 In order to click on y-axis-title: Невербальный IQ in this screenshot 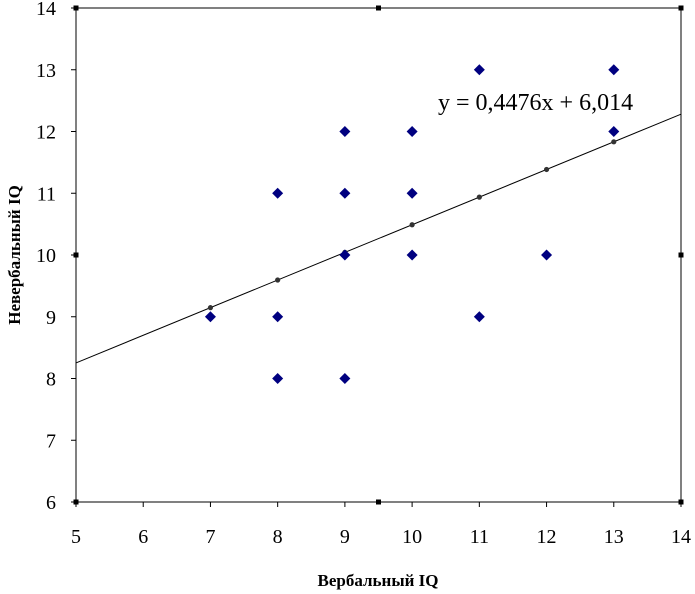, I will do `click(14, 255)`.